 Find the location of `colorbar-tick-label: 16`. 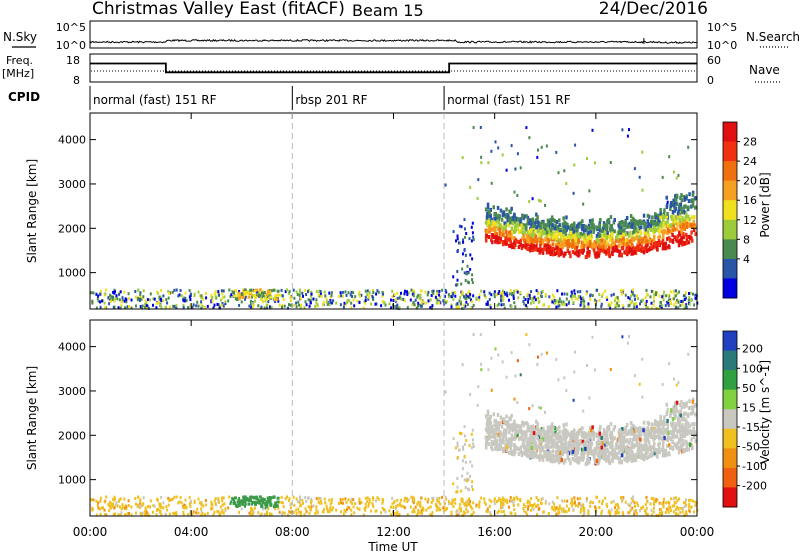

colorbar-tick-label: 16 is located at coordinates (750, 200).